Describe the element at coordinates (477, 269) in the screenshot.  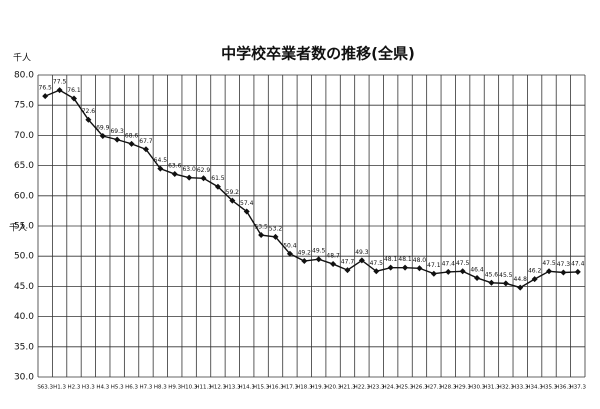
I see `data-label: 46.4` at that location.